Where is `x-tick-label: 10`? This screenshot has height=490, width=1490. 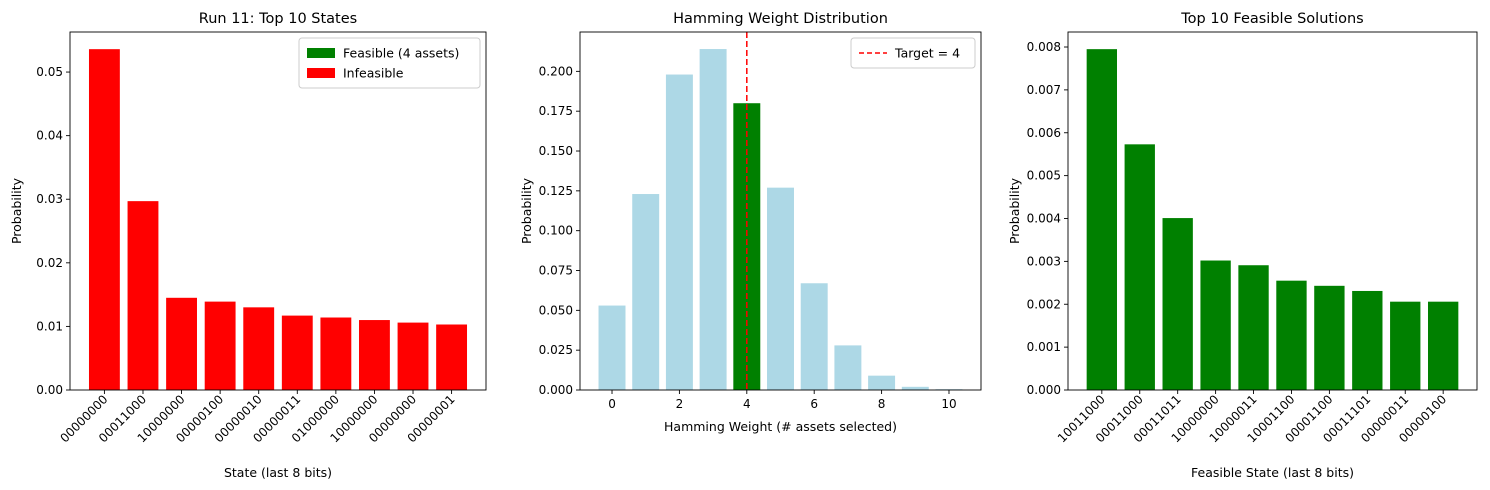
x-tick-label: 10 is located at coordinates (948, 404).